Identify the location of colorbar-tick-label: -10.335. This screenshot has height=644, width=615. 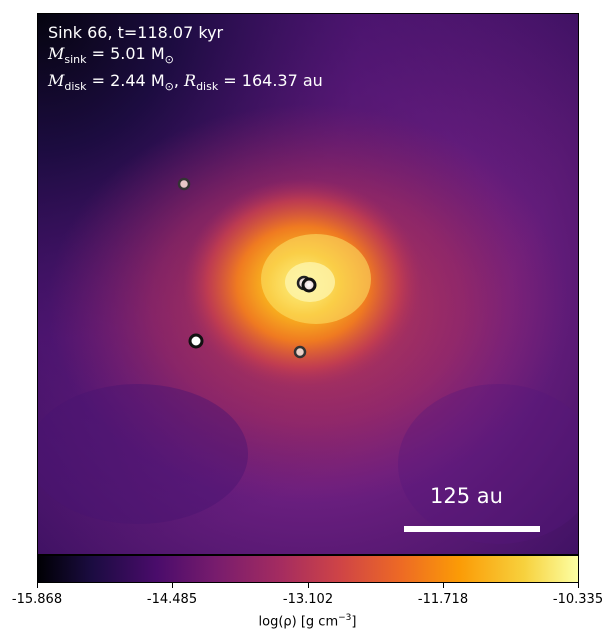
(578, 599).